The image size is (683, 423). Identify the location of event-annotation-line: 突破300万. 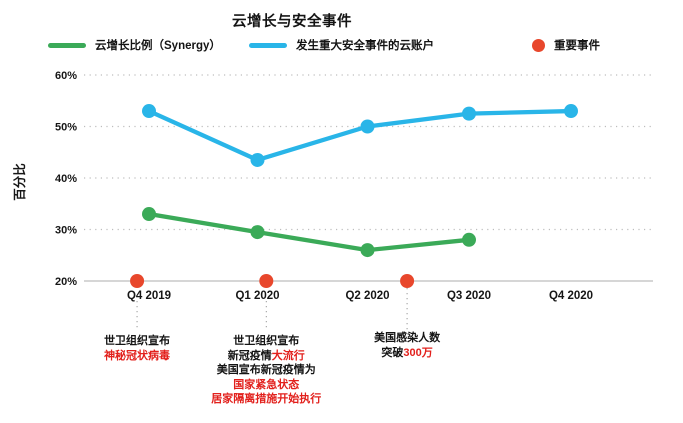
(407, 352).